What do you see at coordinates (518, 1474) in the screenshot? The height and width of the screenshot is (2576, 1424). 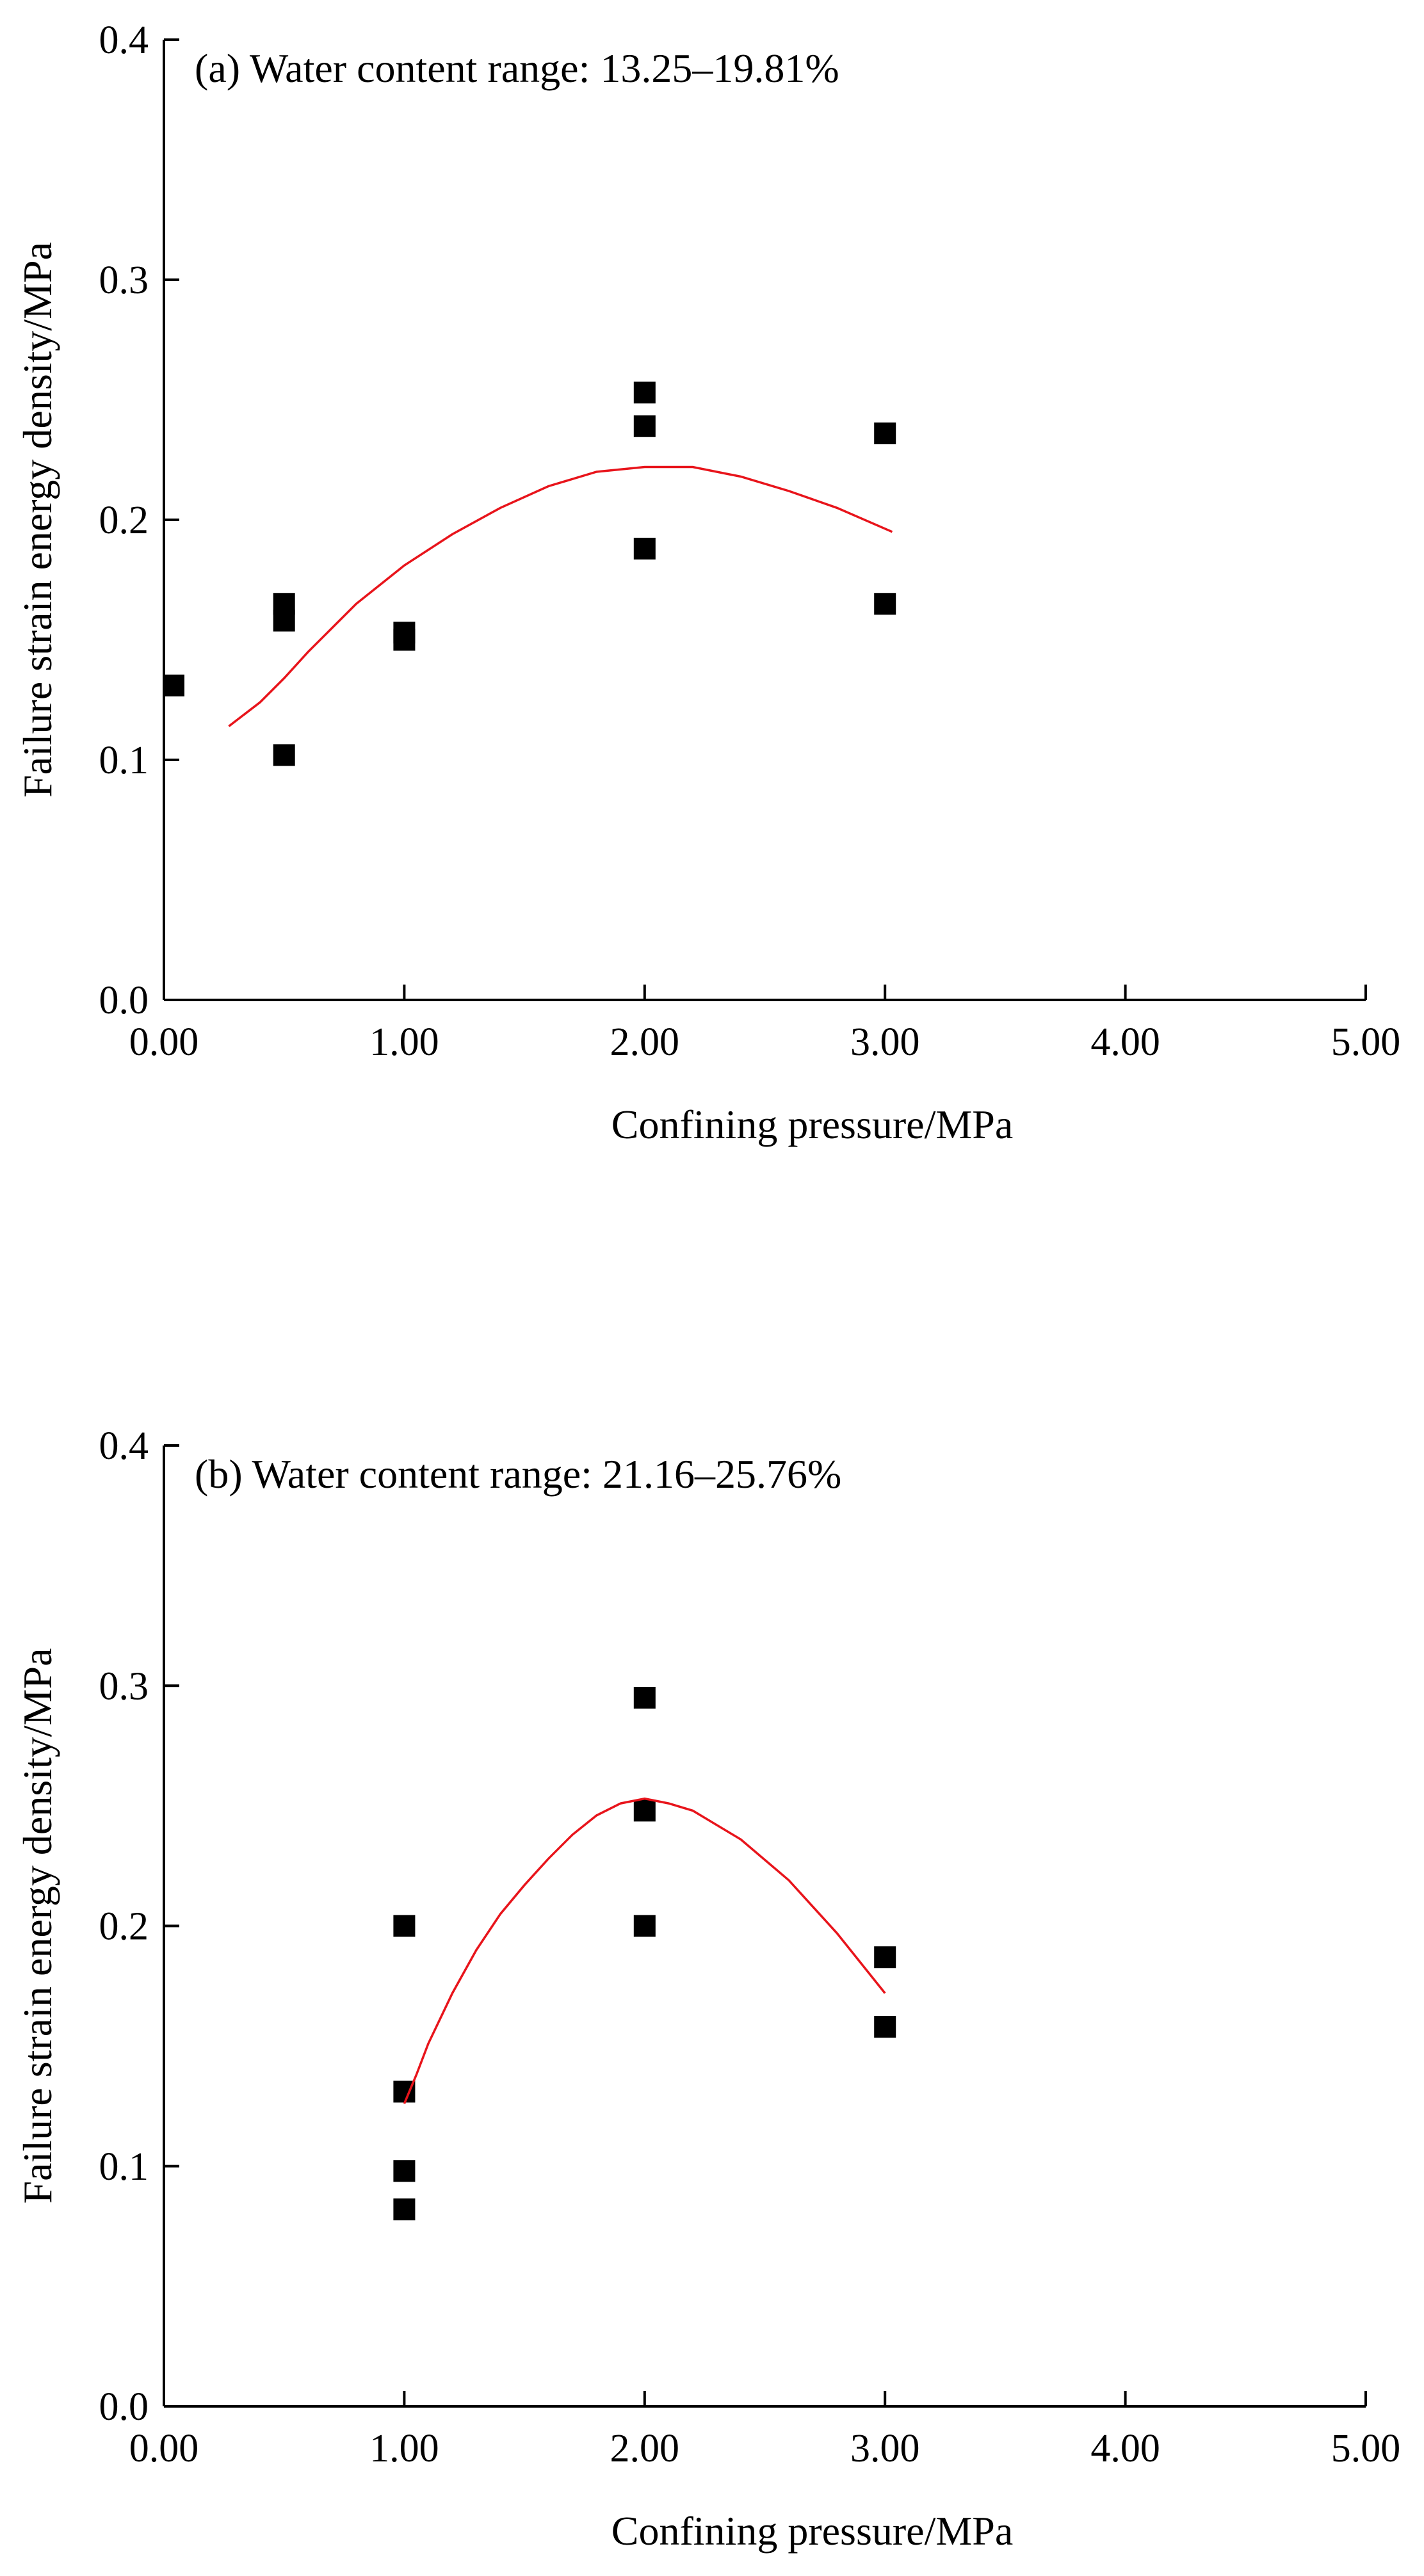 I see `panel-title: (b) Water content range: 21.16–25.76%` at bounding box center [518, 1474].